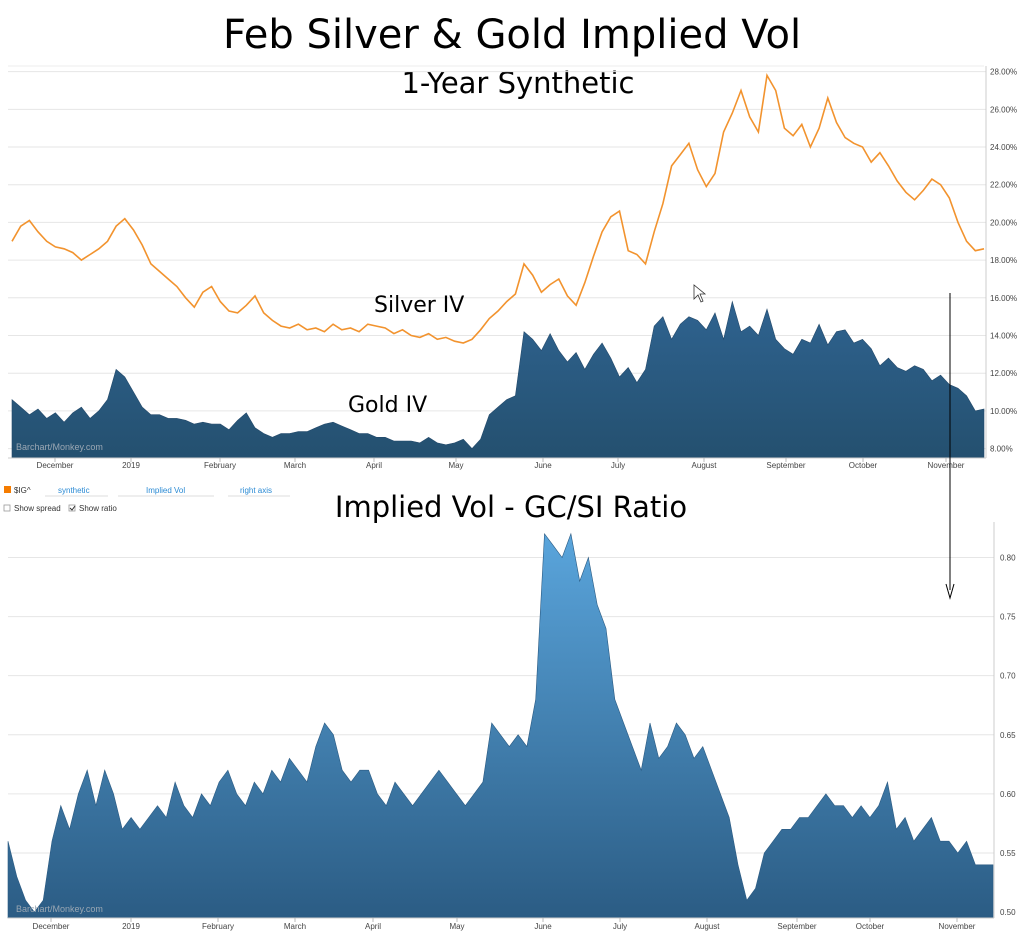  Describe the element at coordinates (455, 465) in the screenshot. I see `top-x-tick-label: May` at that location.